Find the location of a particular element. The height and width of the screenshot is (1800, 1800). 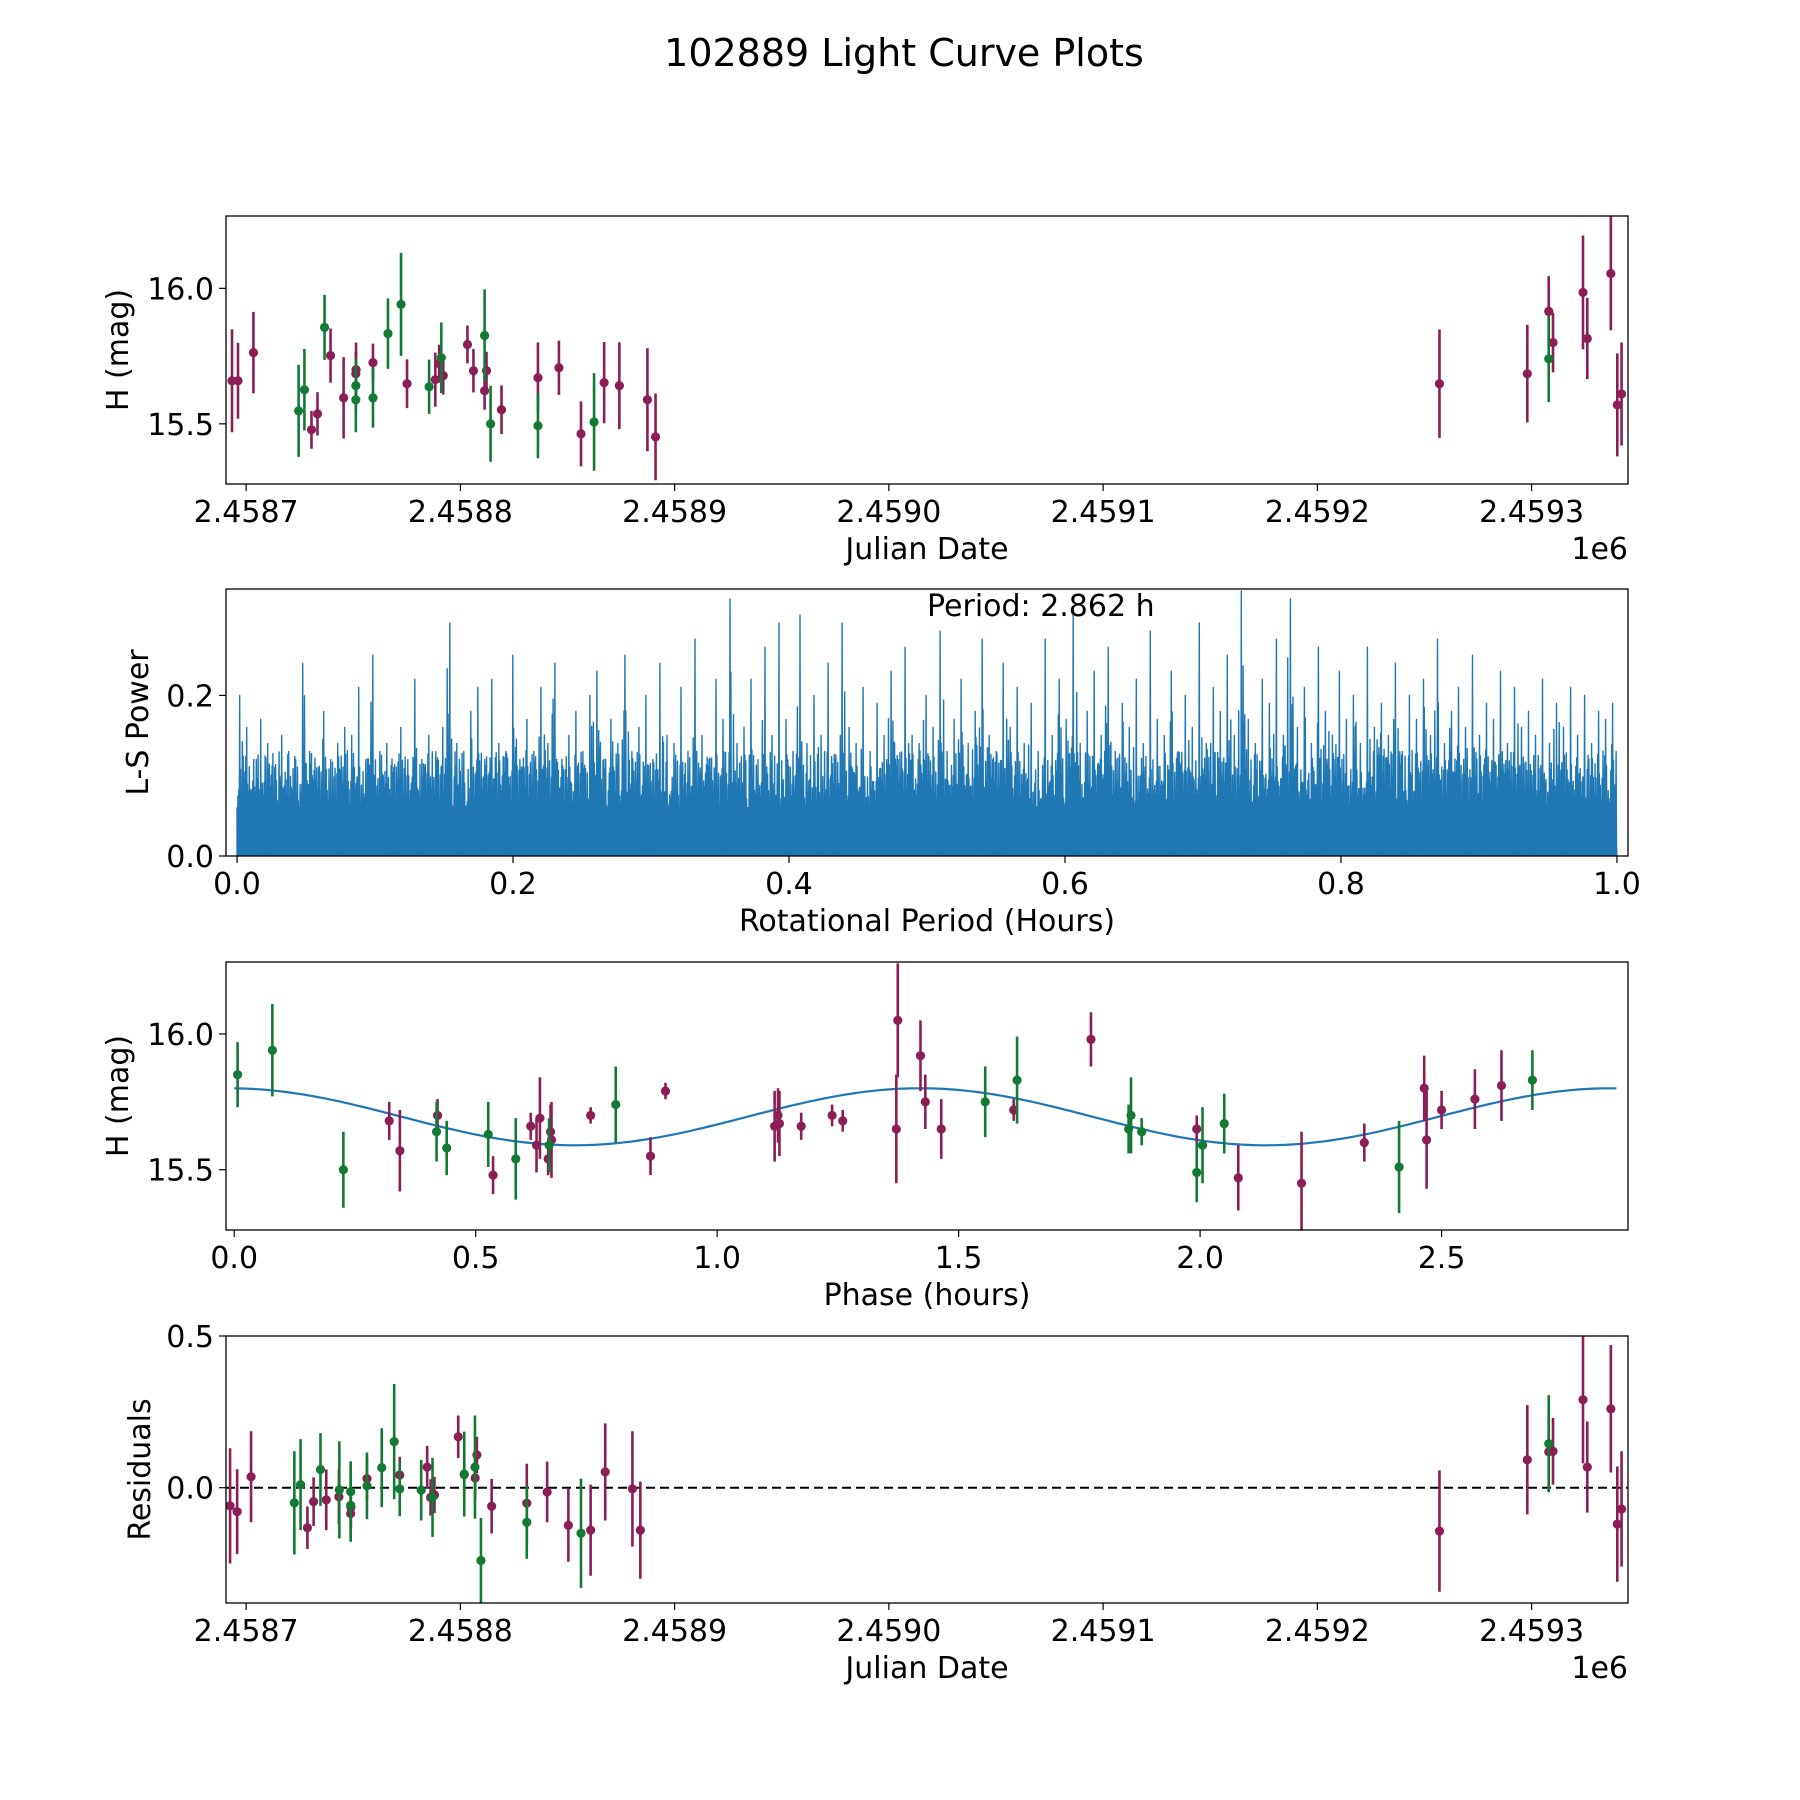

x-tick-label: 2.4592 is located at coordinates (1317, 512).